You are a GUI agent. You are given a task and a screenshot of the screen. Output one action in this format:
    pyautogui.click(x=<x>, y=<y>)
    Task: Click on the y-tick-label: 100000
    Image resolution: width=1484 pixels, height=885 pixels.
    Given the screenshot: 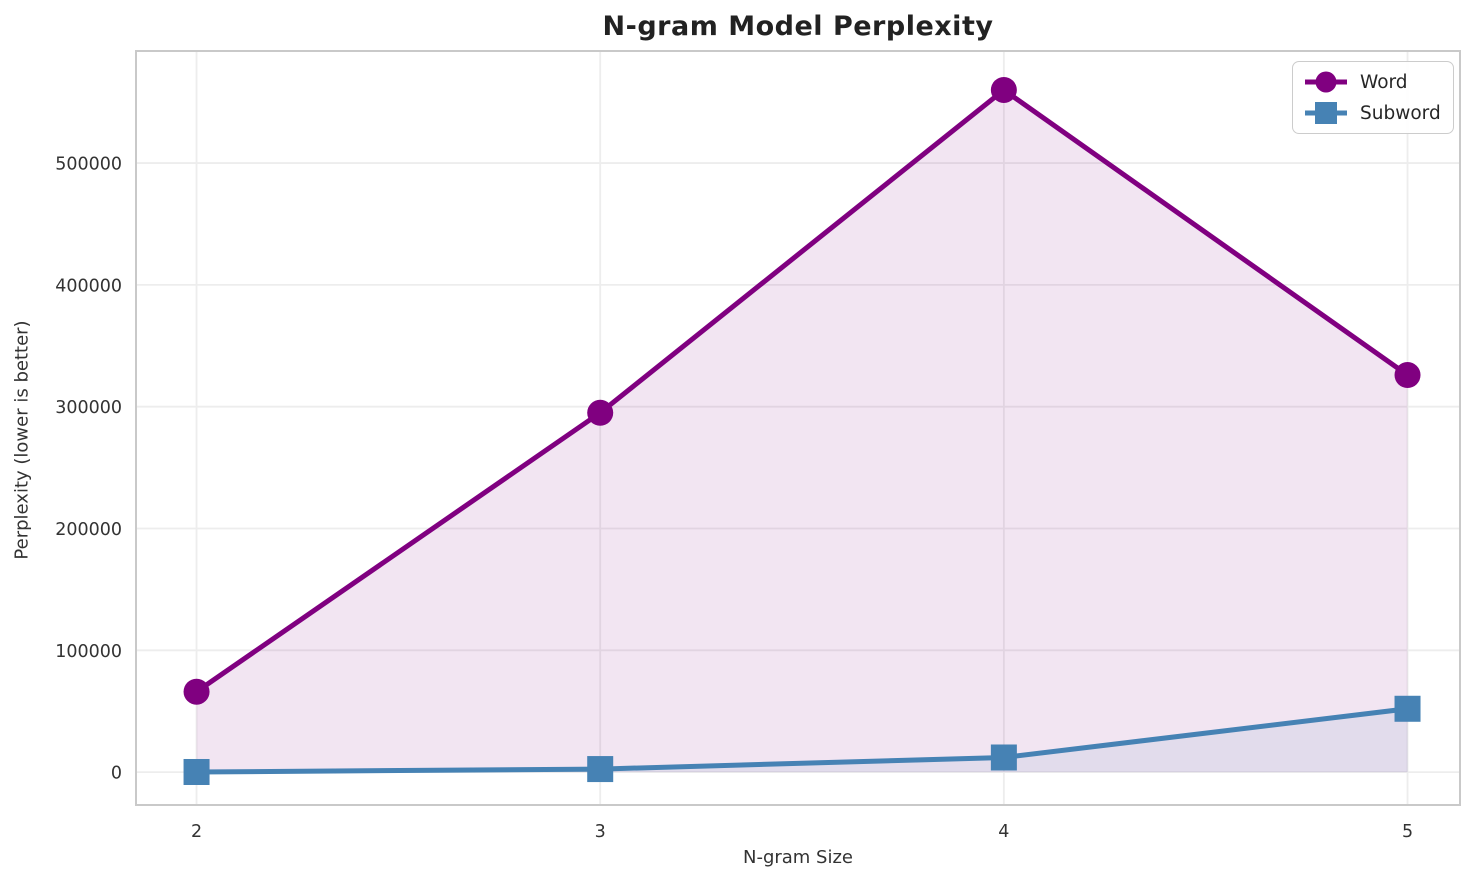 What is the action you would take?
    pyautogui.click(x=88, y=652)
    